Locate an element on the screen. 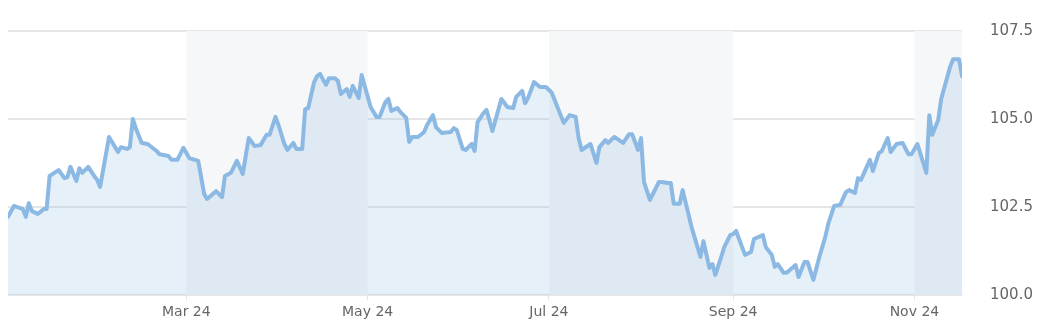  x-tick-label: Sep 24 is located at coordinates (733, 311).